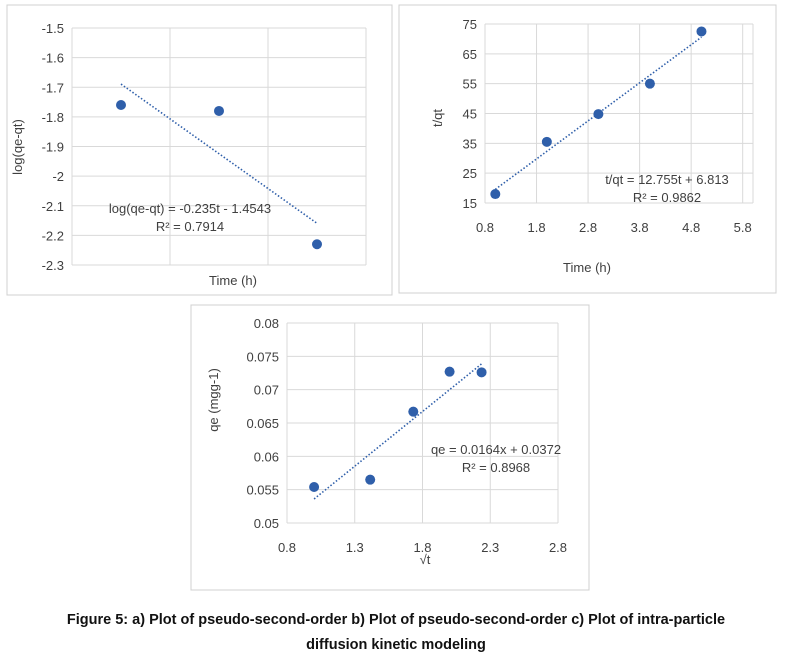 The width and height of the screenshot is (792, 664). Describe the element at coordinates (266, 390) in the screenshot. I see `y-tick-label: 0.07` at that location.